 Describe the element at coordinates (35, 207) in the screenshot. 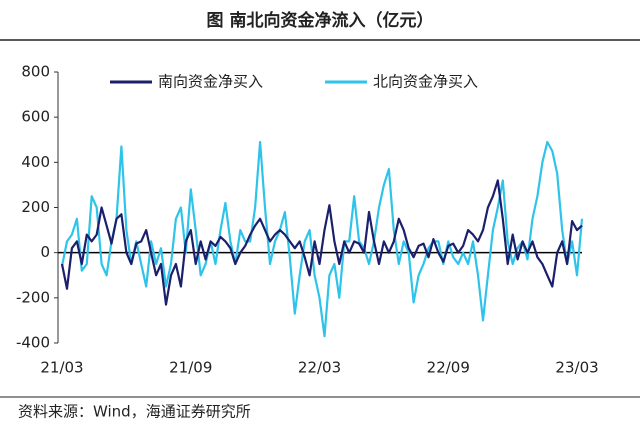

I see `y-tick-label: 200` at that location.